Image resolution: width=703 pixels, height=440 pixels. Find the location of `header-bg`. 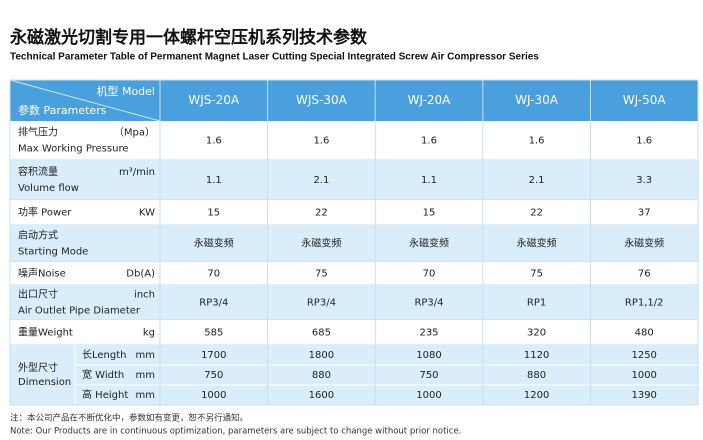

header-bg is located at coordinates (354, 100).